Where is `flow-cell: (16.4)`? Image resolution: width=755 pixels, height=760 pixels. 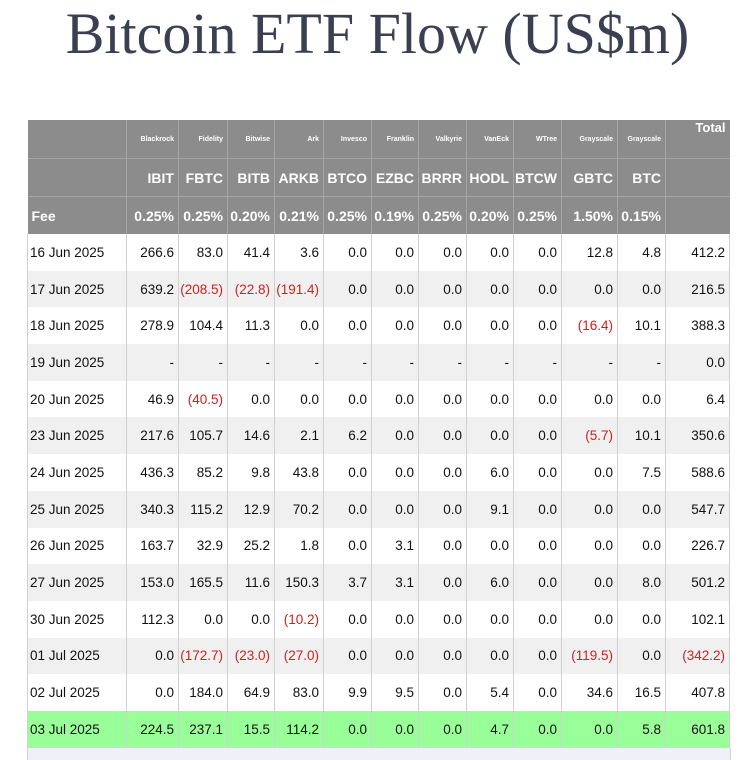 flow-cell: (16.4) is located at coordinates (589, 326).